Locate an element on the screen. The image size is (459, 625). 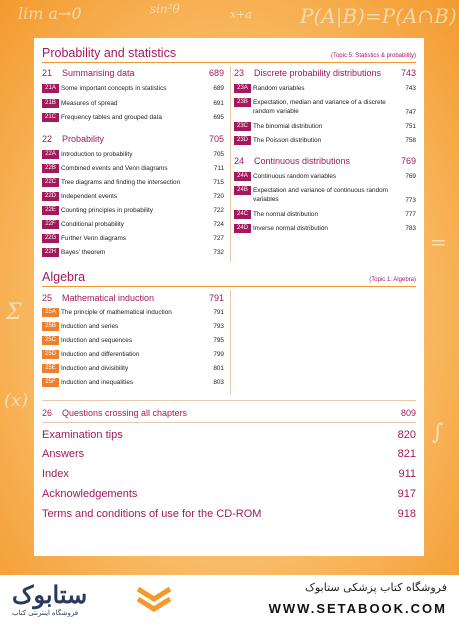
section-tag: 22G is located at coordinates (50, 238).